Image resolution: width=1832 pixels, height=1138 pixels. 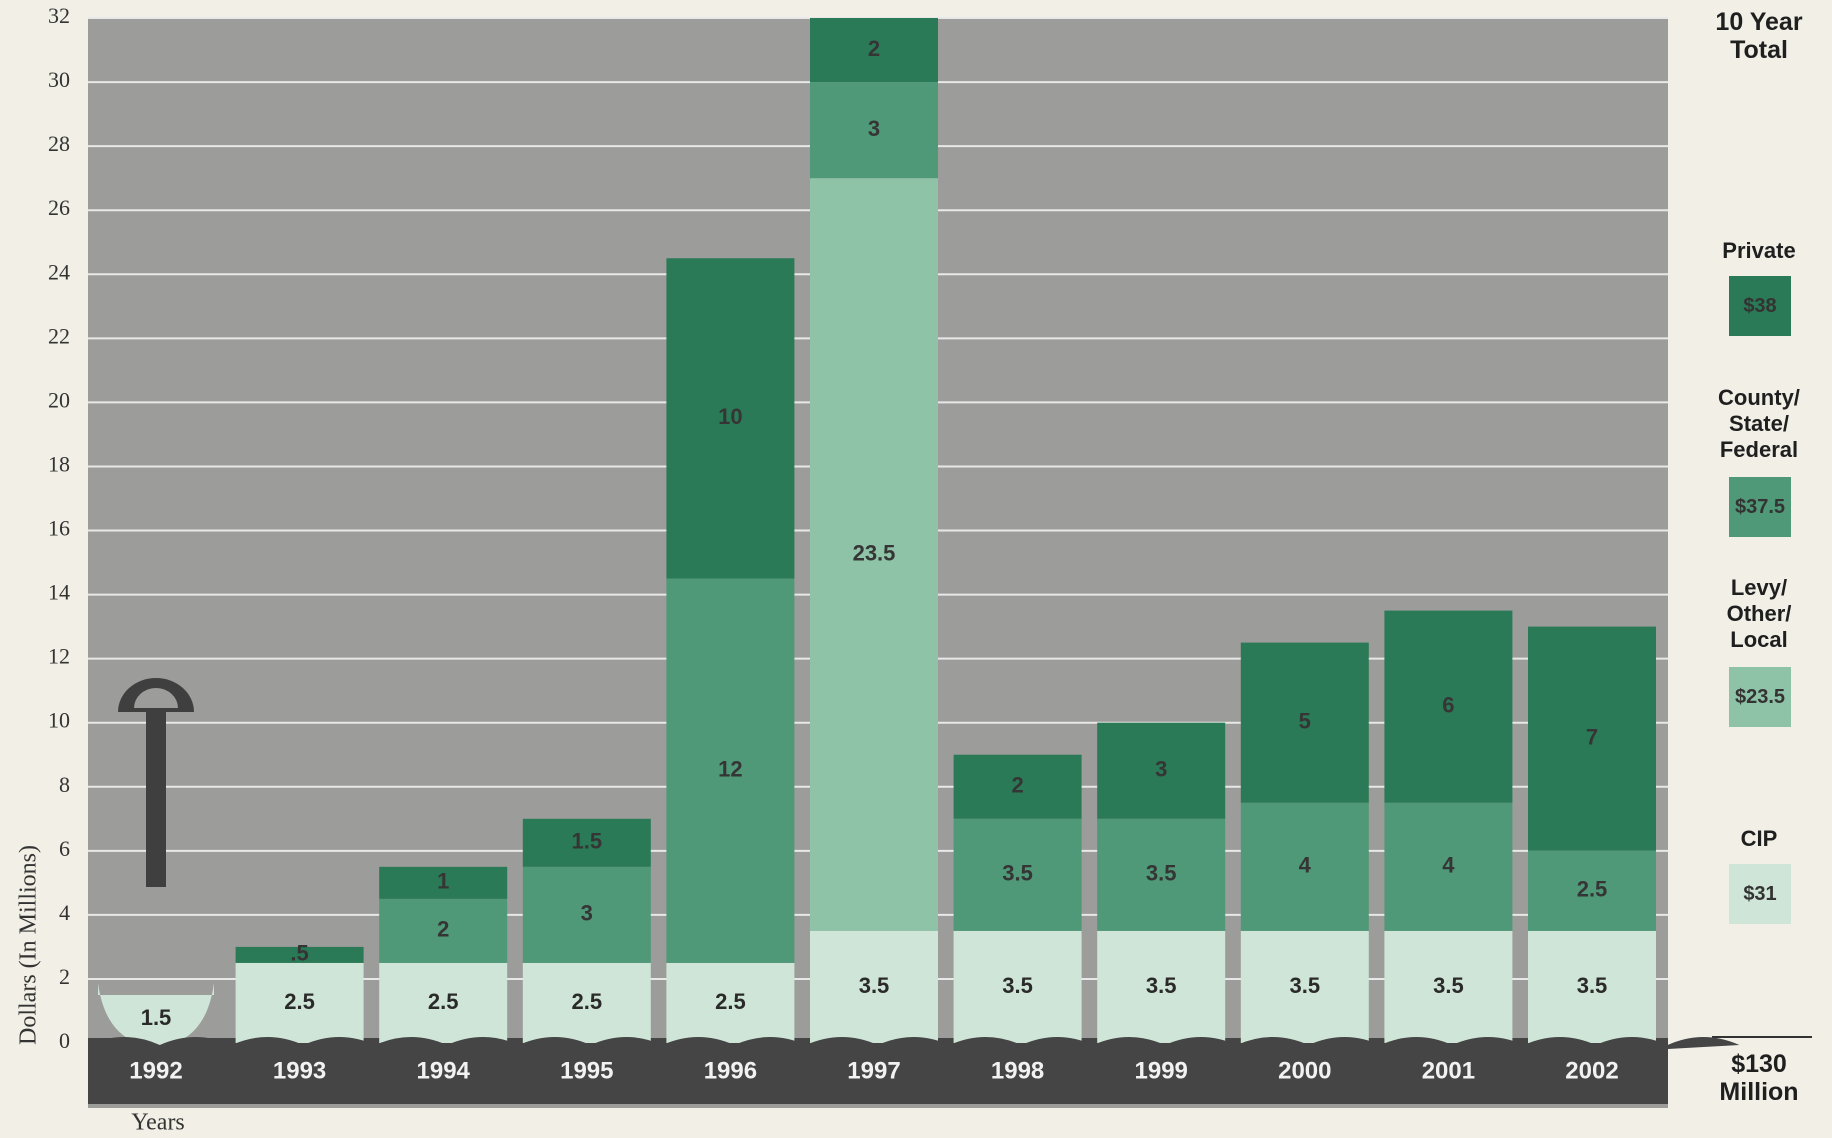 What do you see at coordinates (1161, 1070) in the screenshot?
I see `x-tick-label: 1999` at bounding box center [1161, 1070].